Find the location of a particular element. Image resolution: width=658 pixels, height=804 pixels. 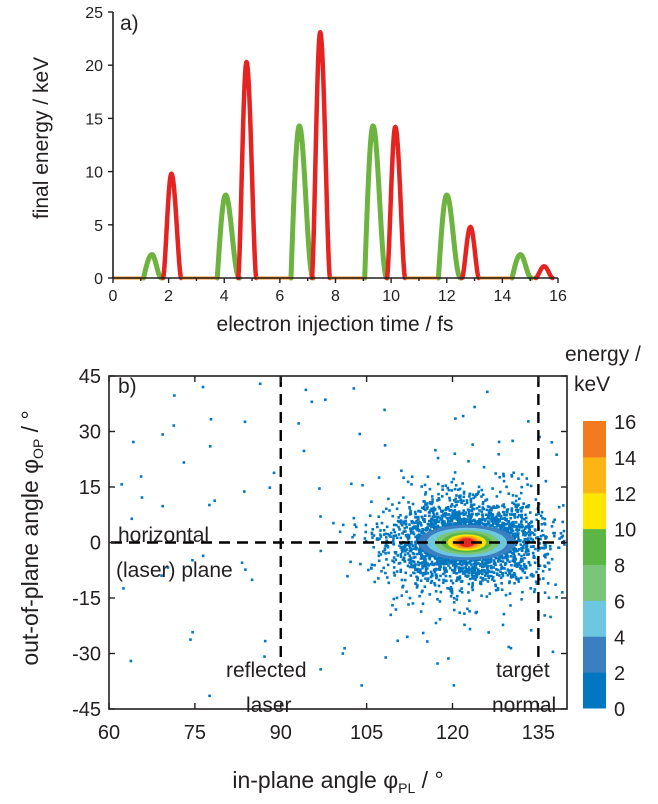

panel-a-y-tick-label: 10 is located at coordinates (94, 173).